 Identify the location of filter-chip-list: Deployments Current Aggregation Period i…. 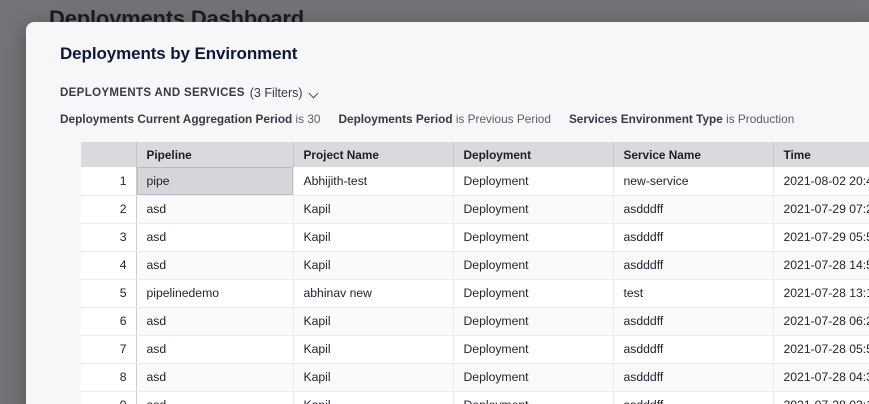
(464, 119).